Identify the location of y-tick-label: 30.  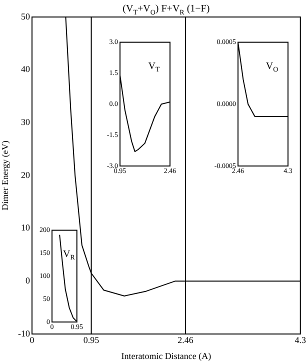
(25, 122).